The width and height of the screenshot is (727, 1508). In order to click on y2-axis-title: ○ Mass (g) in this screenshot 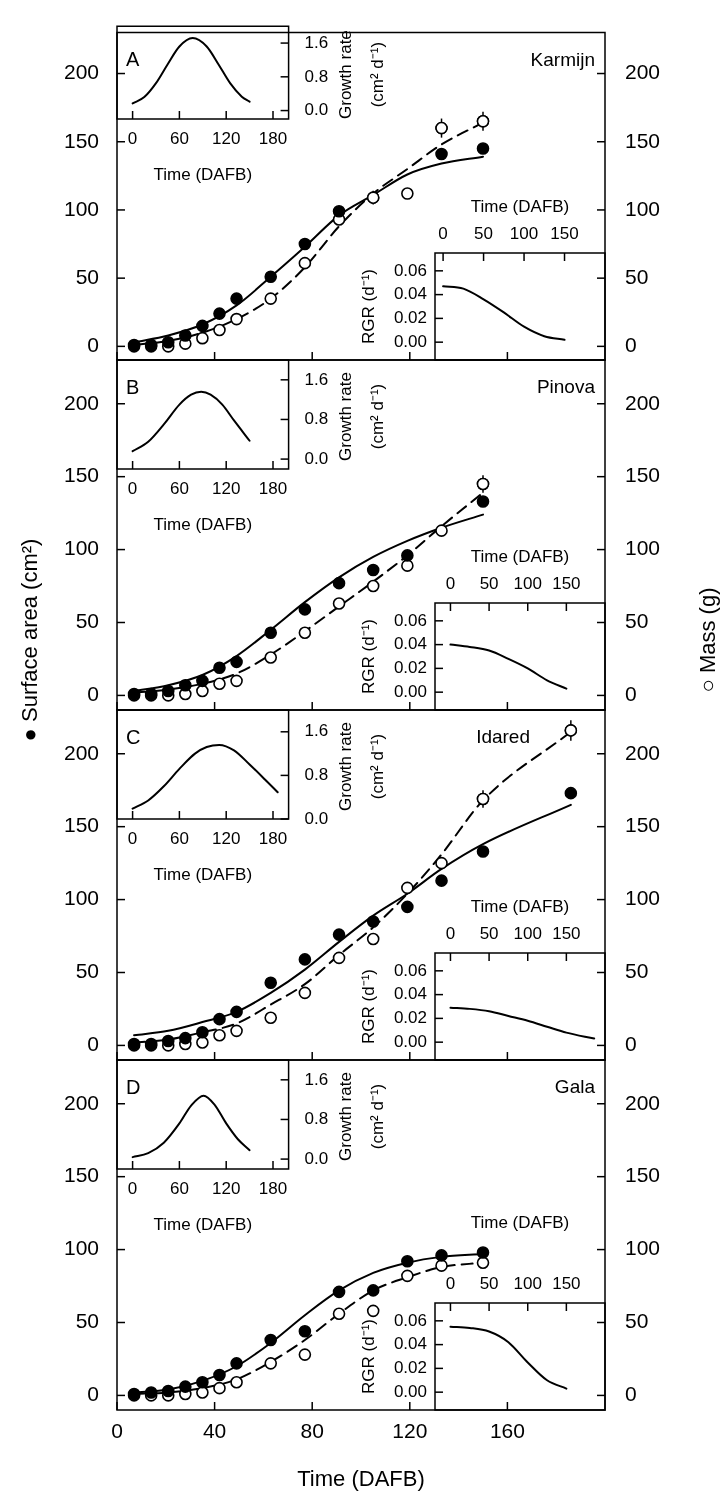, I will do `click(707, 640)`.